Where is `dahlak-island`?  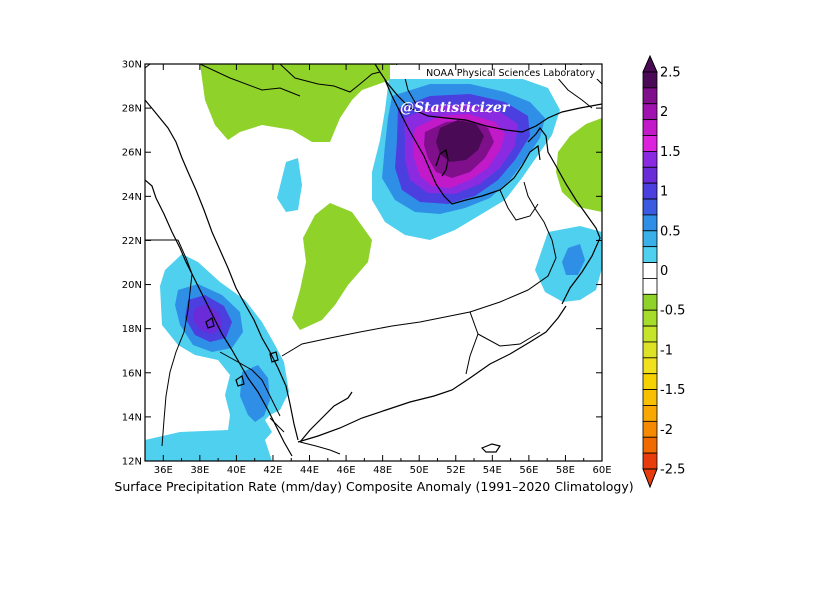
dahlak-island is located at coordinates (210, 323).